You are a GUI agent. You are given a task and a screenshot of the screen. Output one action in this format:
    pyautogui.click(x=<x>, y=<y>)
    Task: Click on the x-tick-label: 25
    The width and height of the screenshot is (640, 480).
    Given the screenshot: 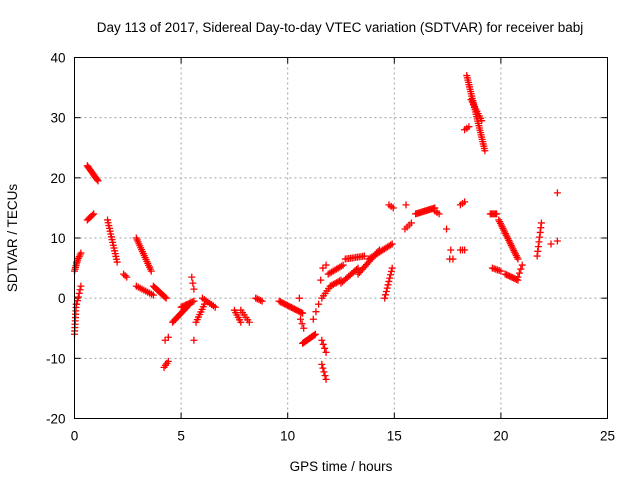 What is the action you would take?
    pyautogui.click(x=607, y=436)
    